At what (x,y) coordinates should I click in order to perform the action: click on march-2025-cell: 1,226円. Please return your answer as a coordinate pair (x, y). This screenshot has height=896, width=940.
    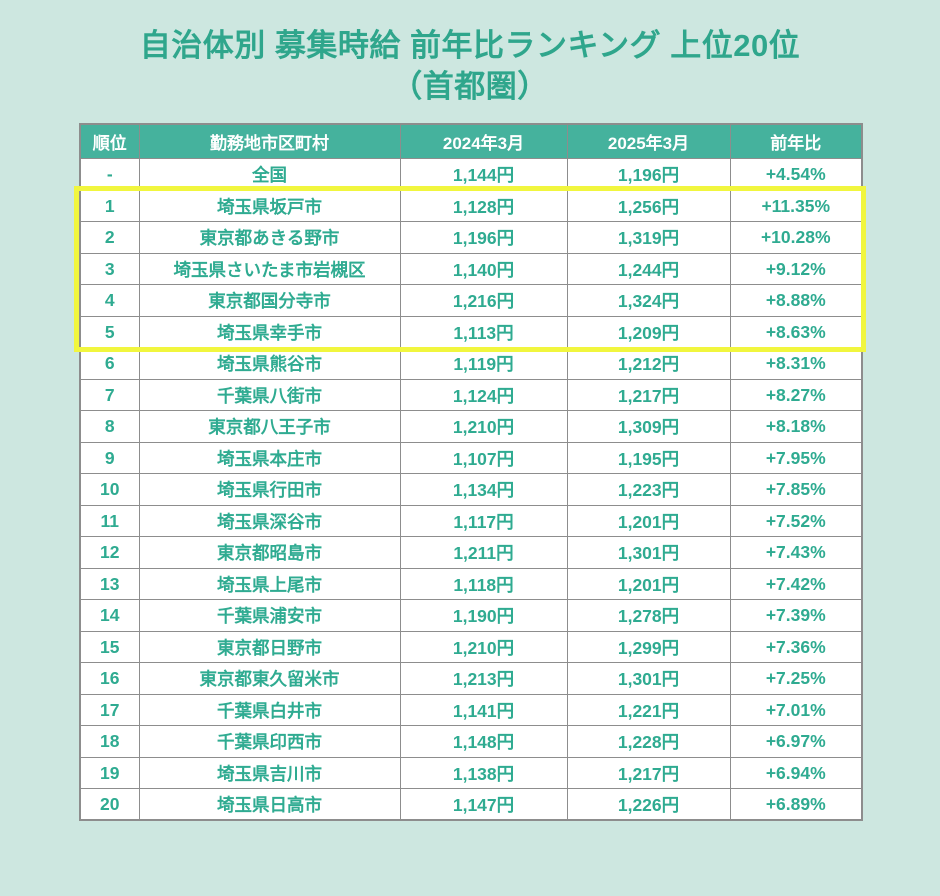
    Looking at the image, I should click on (648, 804).